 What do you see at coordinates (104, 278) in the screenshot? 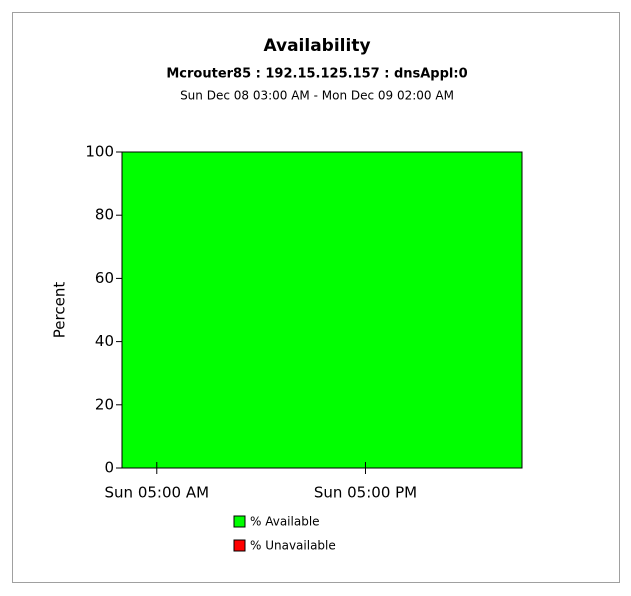
I see `y-tick-label: 60` at bounding box center [104, 278].